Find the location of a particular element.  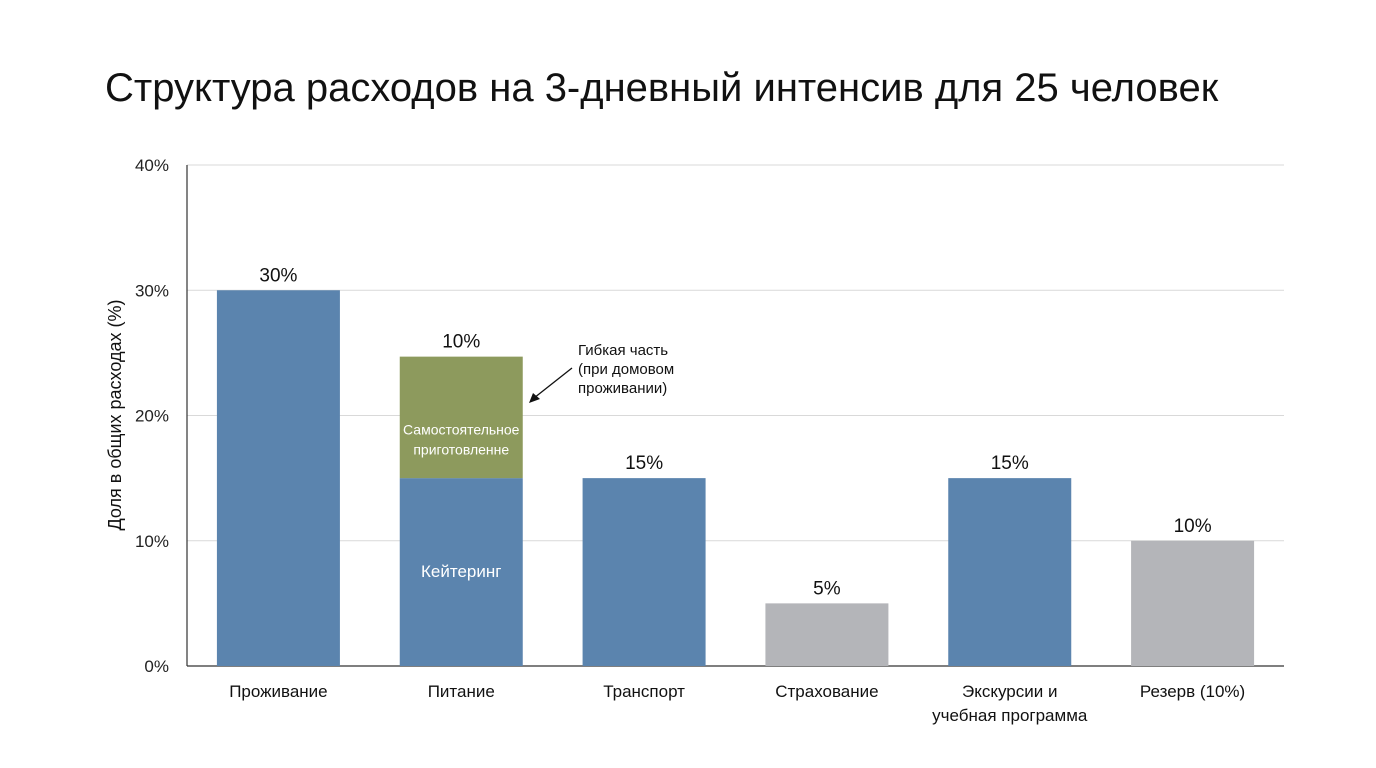

x-tick-label: Транспорт is located at coordinates (644, 691).